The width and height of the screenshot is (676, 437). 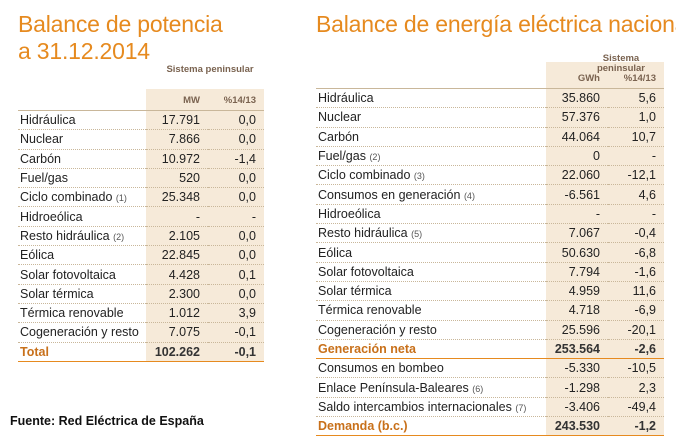 What do you see at coordinates (431, 330) in the screenshot?
I see `row-label: Cogeneración y resto` at bounding box center [431, 330].